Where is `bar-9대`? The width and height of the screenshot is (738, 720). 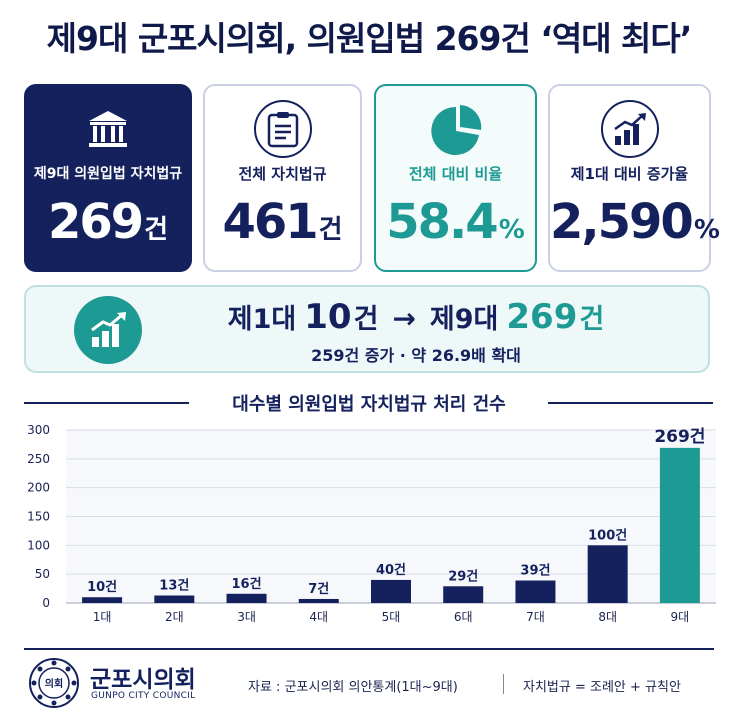
bar-9대 is located at coordinates (679, 525).